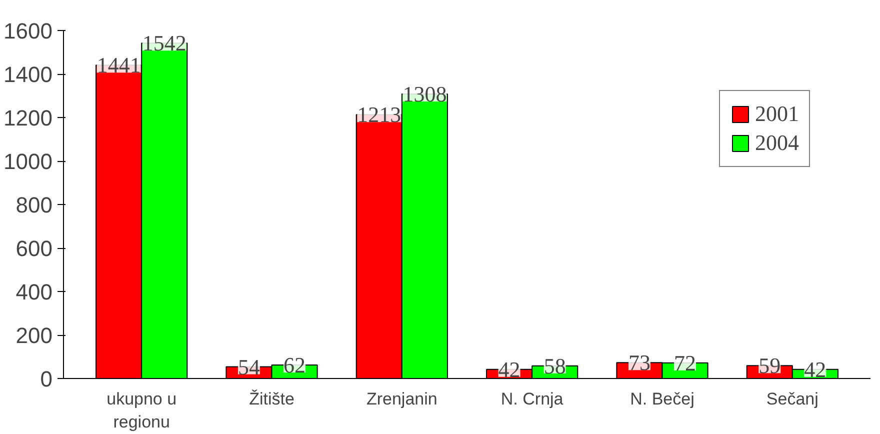 This screenshot has height=434, width=880. Describe the element at coordinates (46, 379) in the screenshot. I see `y-tick-label: 0` at that location.